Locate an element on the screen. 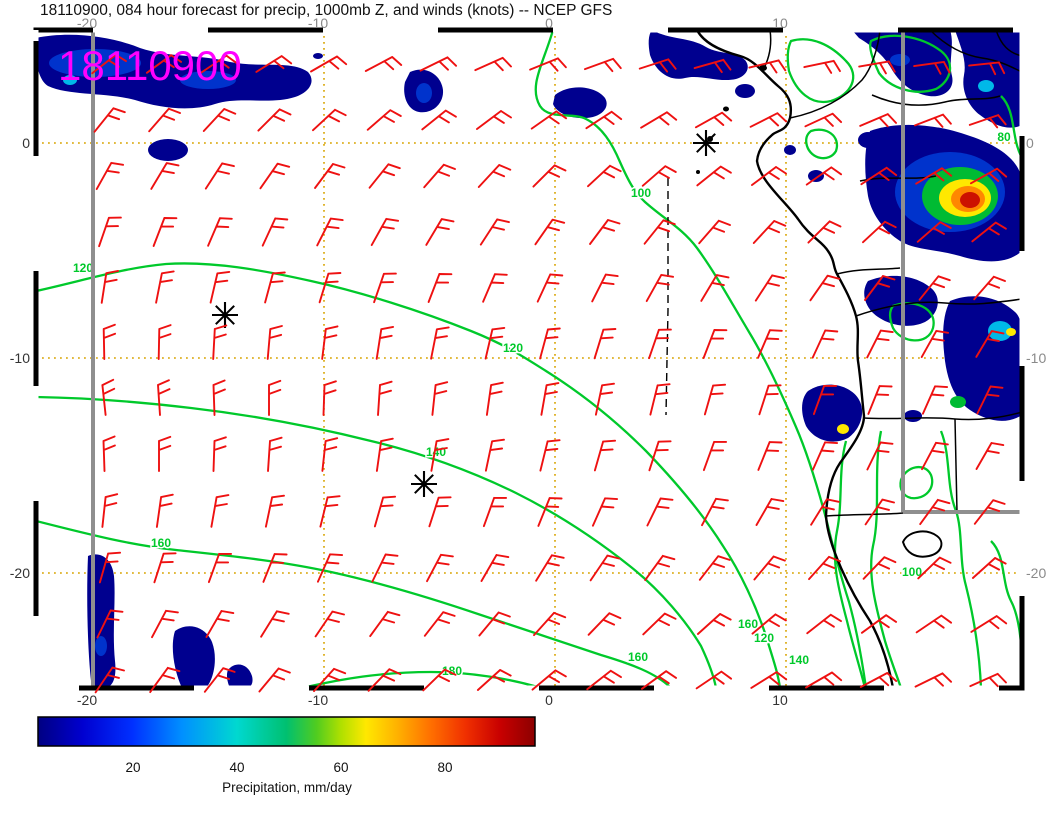 The width and height of the screenshot is (1056, 816). island is located at coordinates (698, 172).